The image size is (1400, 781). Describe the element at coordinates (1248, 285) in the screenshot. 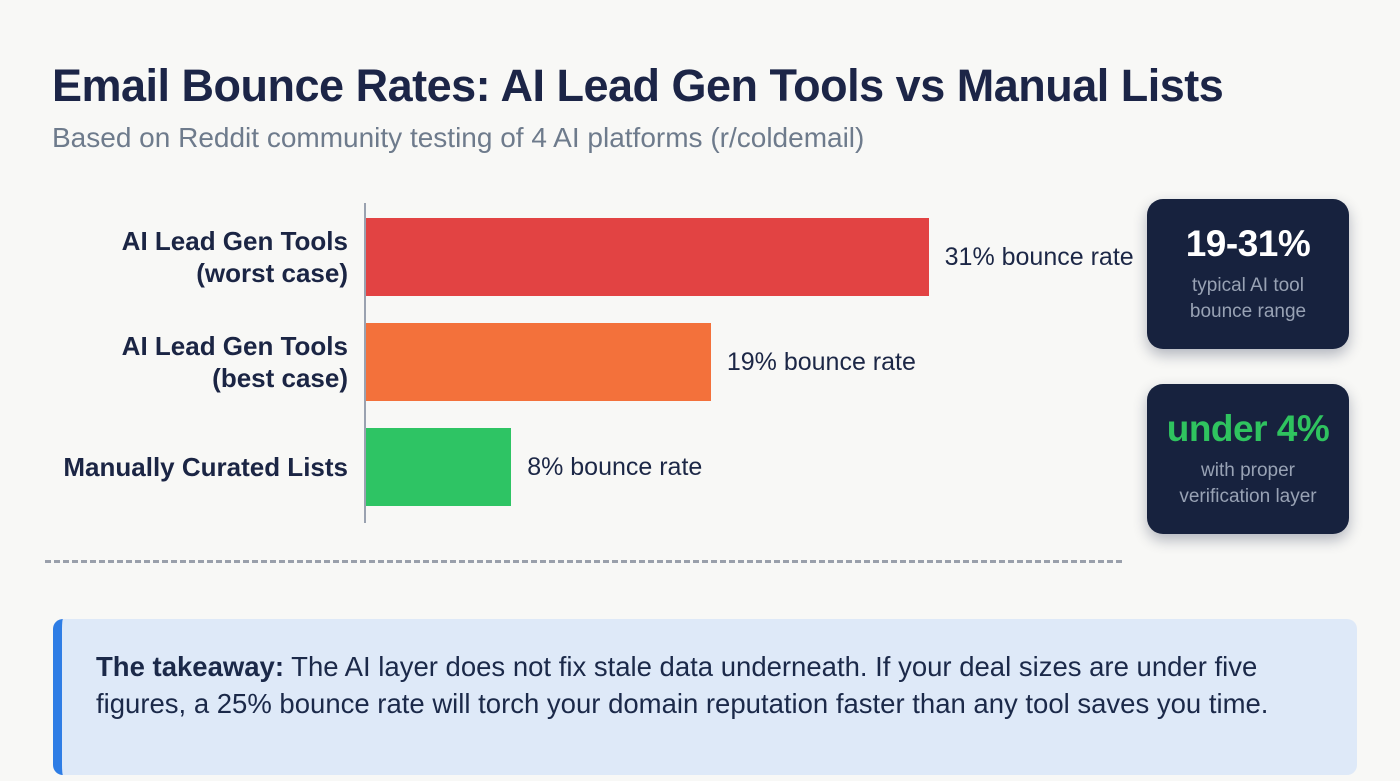

I see `stat-badge-caption-line: typical AI tool` at that location.